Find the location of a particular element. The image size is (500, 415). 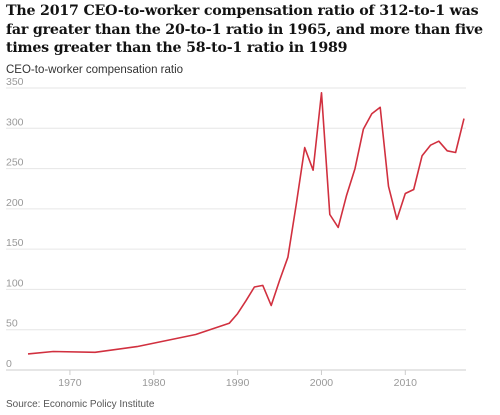

x-tick-labels: 1970 1980 1990 2000 2010 is located at coordinates (237, 379).